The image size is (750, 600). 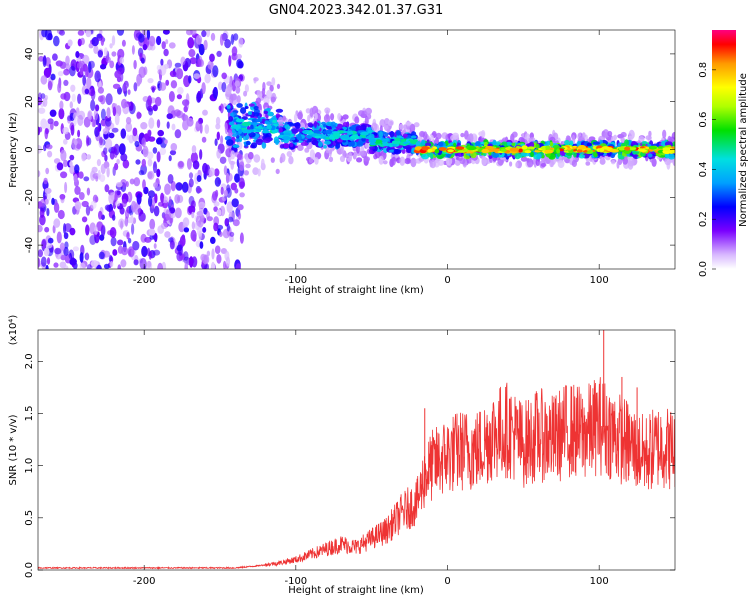 I want to click on y-tick-label: 0, so click(x=29, y=149).